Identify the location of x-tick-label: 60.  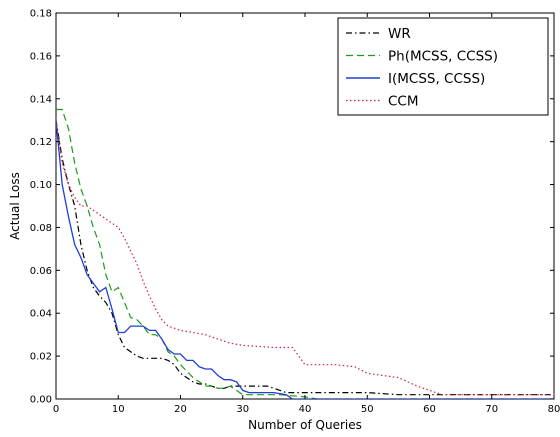
(429, 409).